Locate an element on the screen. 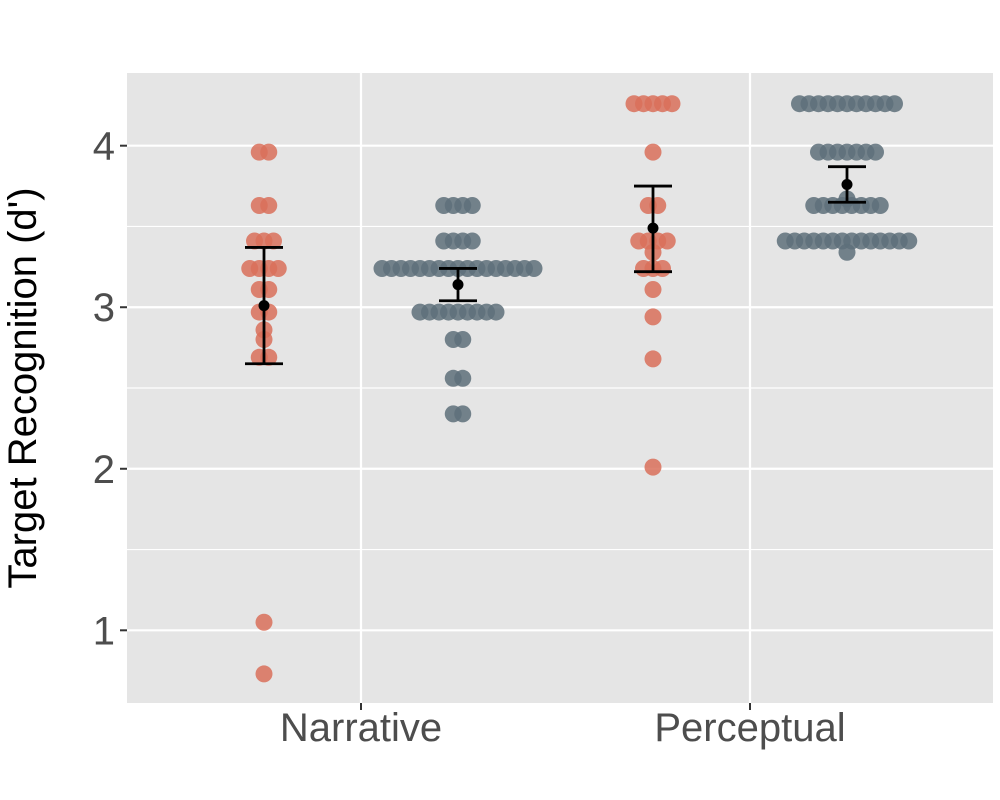 This screenshot has height=800, width=1000. y-tick-label: 2 is located at coordinates (104, 470).